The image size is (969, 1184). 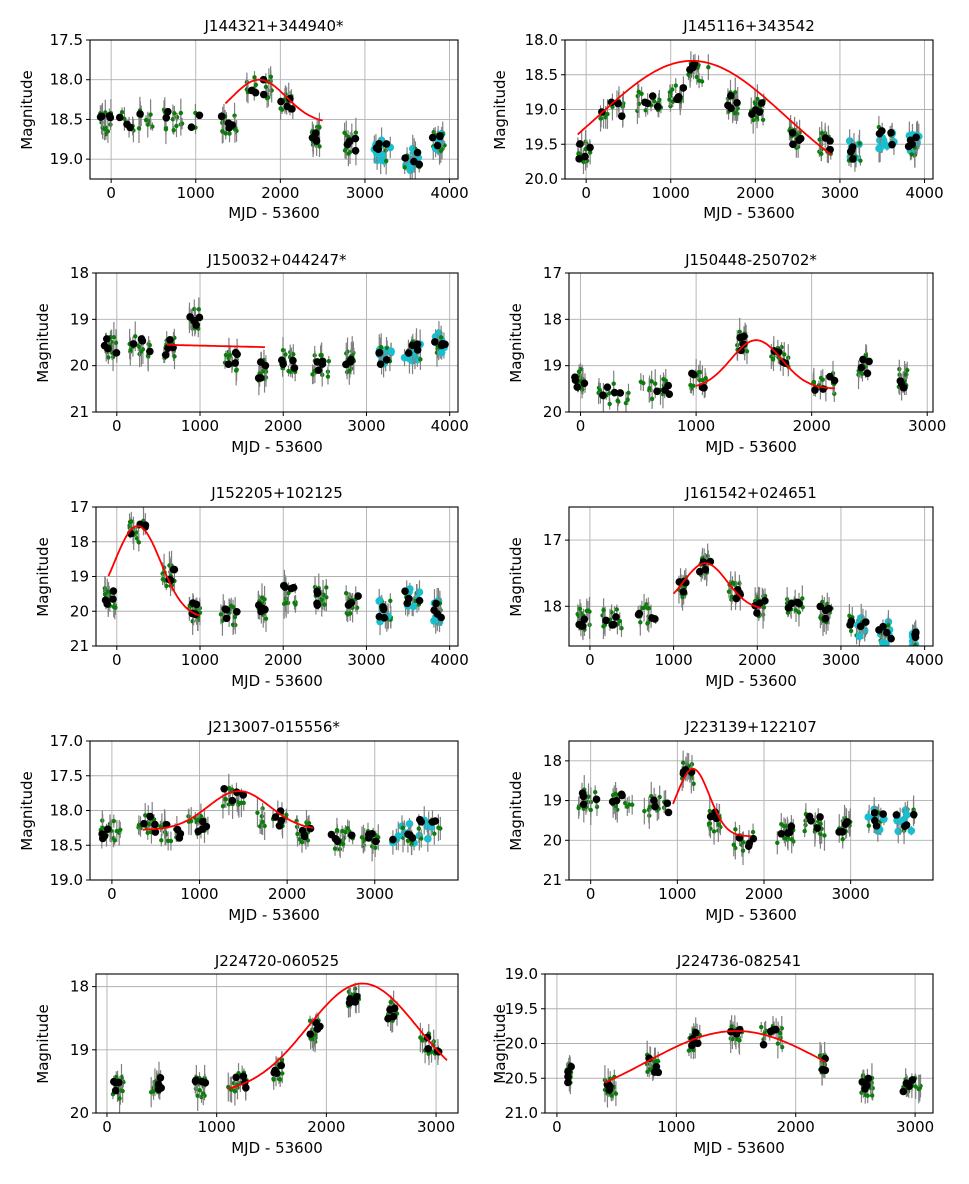 What do you see at coordinates (277, 576) in the screenshot?
I see `grid` at bounding box center [277, 576].